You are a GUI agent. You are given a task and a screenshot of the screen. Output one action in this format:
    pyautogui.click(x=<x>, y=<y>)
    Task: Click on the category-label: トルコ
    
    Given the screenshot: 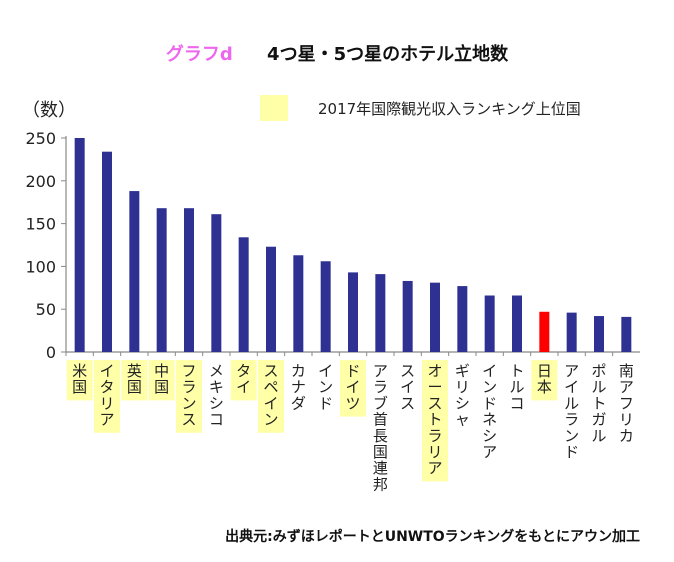 What is the action you would take?
    pyautogui.click(x=516, y=387)
    